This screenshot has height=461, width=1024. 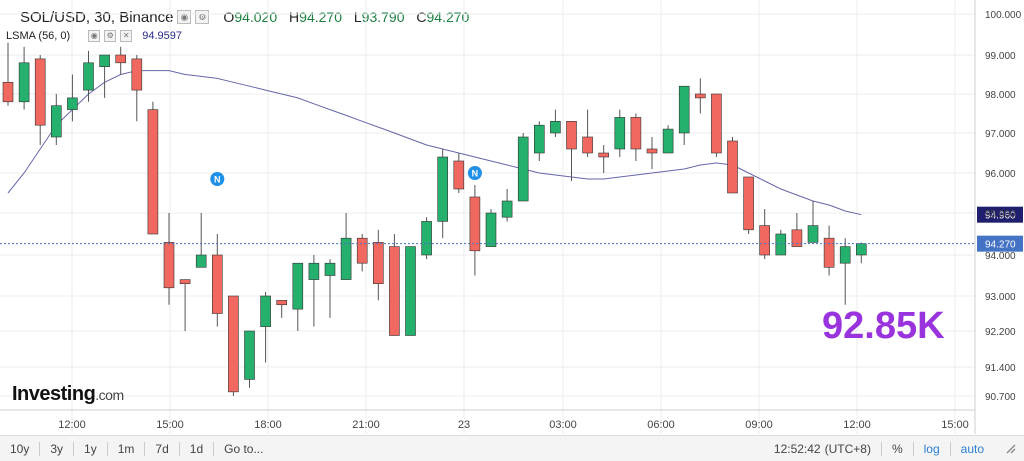 What do you see at coordinates (366, 425) in the screenshot?
I see `x-tick-label: 21:00` at bounding box center [366, 425].